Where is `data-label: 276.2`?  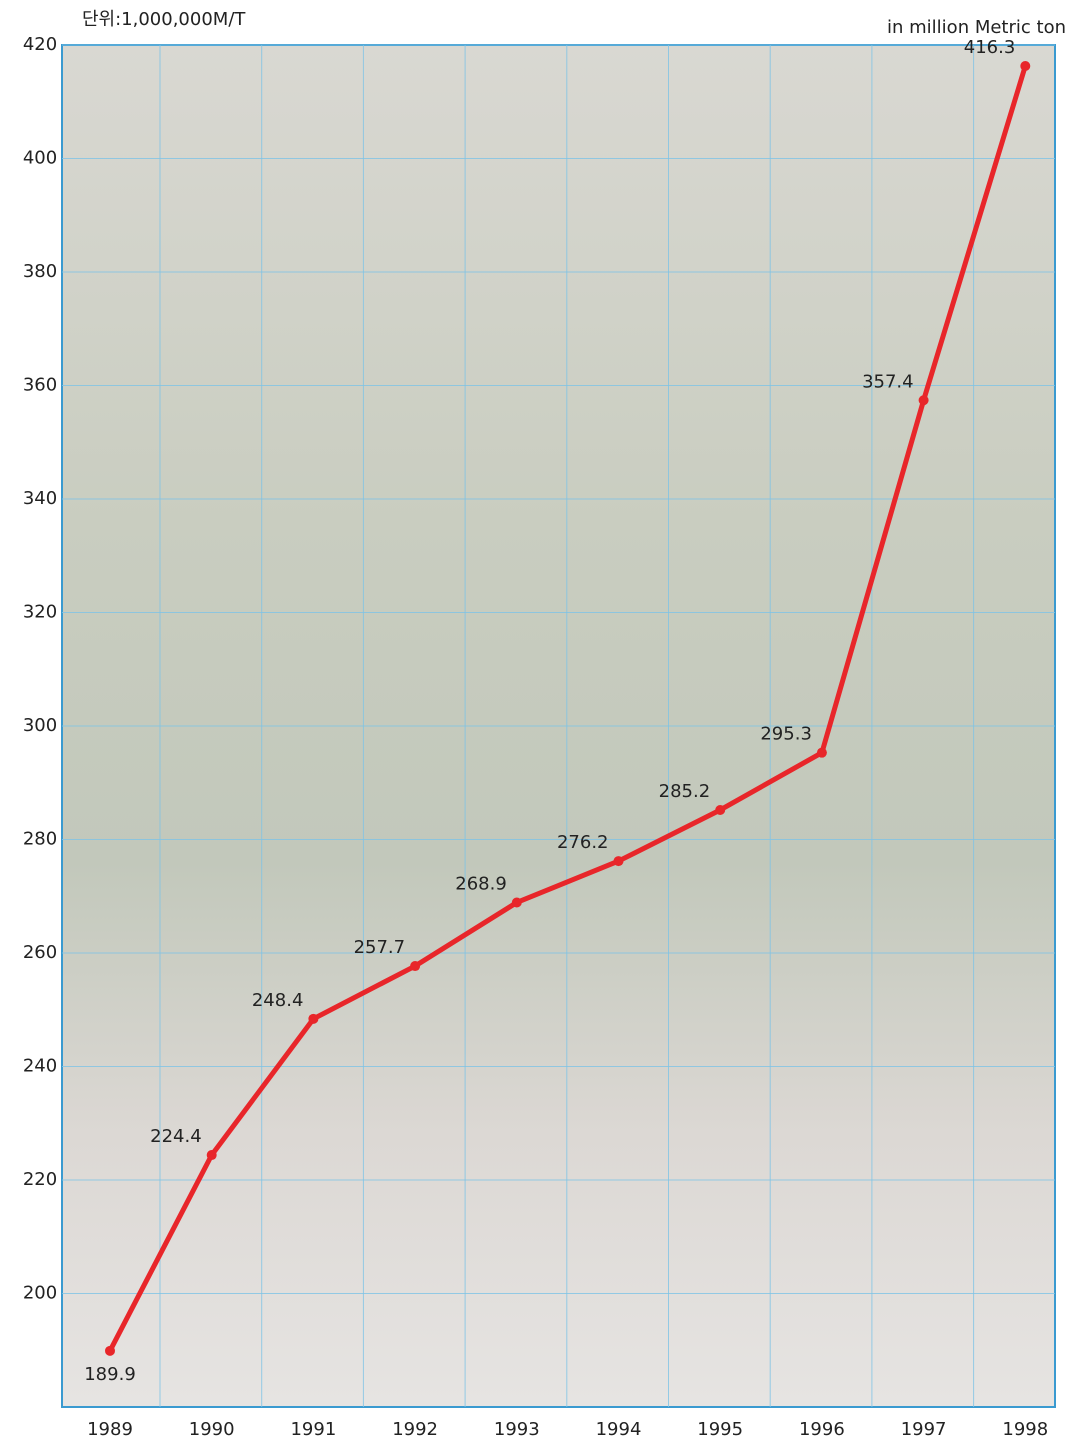
data-label: 276.2 is located at coordinates (583, 842).